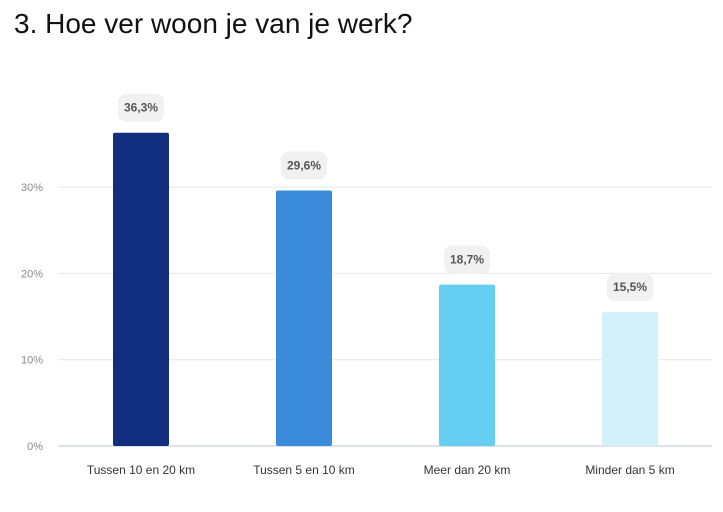 Image resolution: width=723 pixels, height=512 pixels. I want to click on value-label: 18,7%, so click(467, 260).